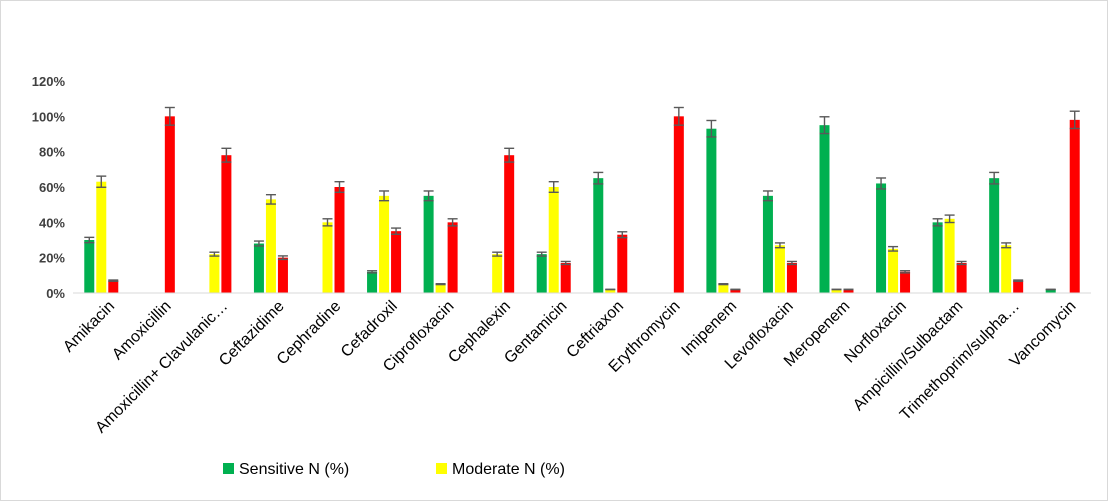 This screenshot has width=1108, height=502. I want to click on legend: Sensitive N (%) Moderate N (%), so click(394, 469).